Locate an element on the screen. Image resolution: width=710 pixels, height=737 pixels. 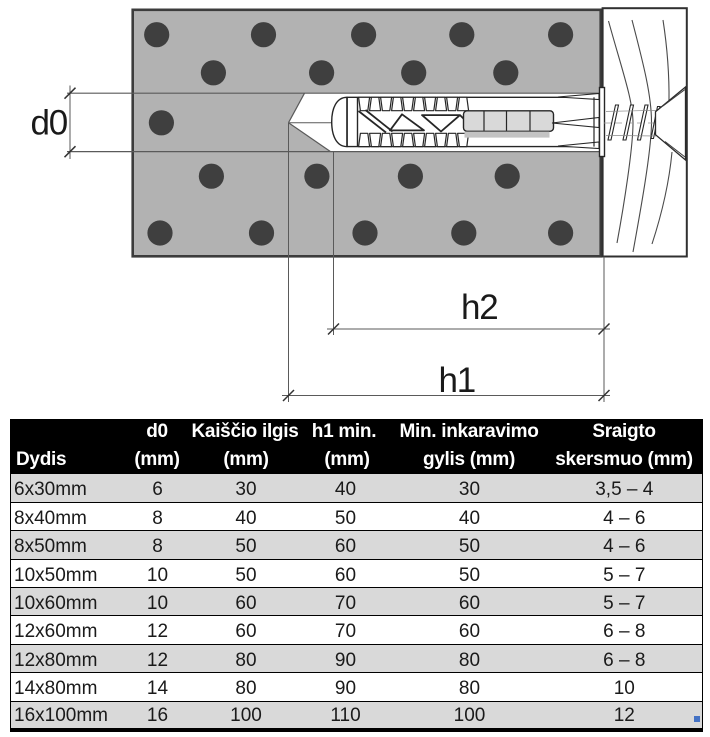
svg-text: h2 is located at coordinates (479, 307).